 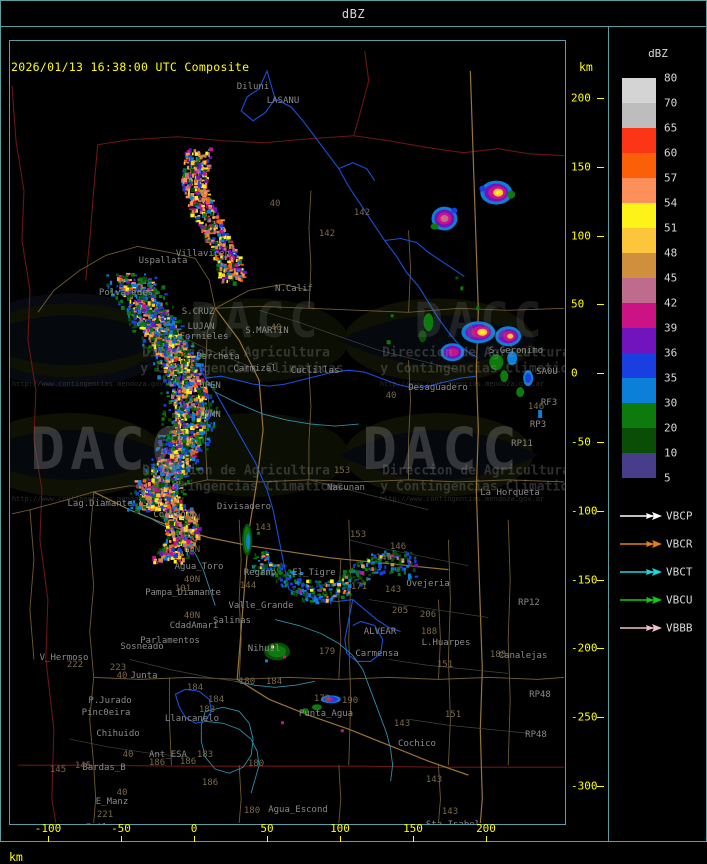 I want to click on x-axis-tick-label: 200, so click(x=486, y=828).